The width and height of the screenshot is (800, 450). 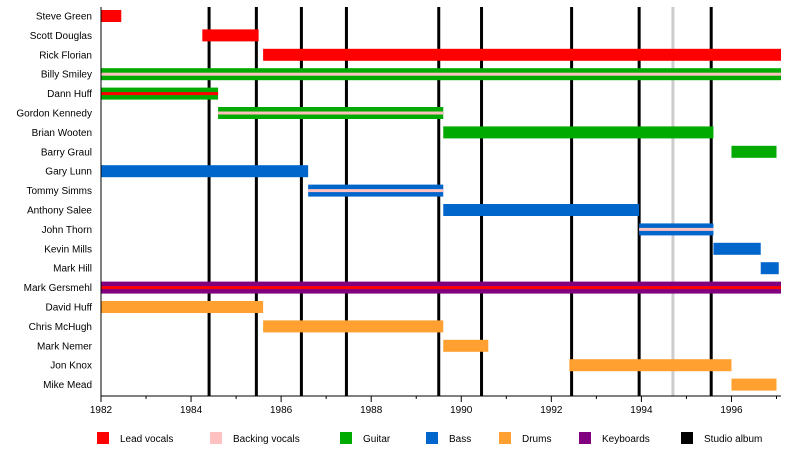 I want to click on member-name-label: Tommy Simms, so click(x=59, y=191).